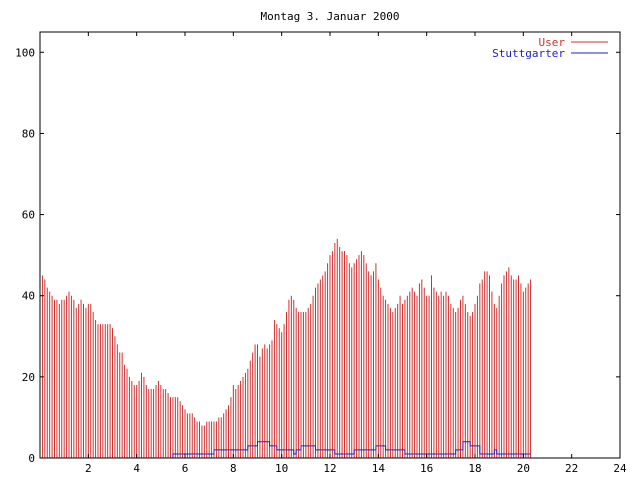  What do you see at coordinates (28, 133) in the screenshot?
I see `y-tick-label: 80` at bounding box center [28, 133].